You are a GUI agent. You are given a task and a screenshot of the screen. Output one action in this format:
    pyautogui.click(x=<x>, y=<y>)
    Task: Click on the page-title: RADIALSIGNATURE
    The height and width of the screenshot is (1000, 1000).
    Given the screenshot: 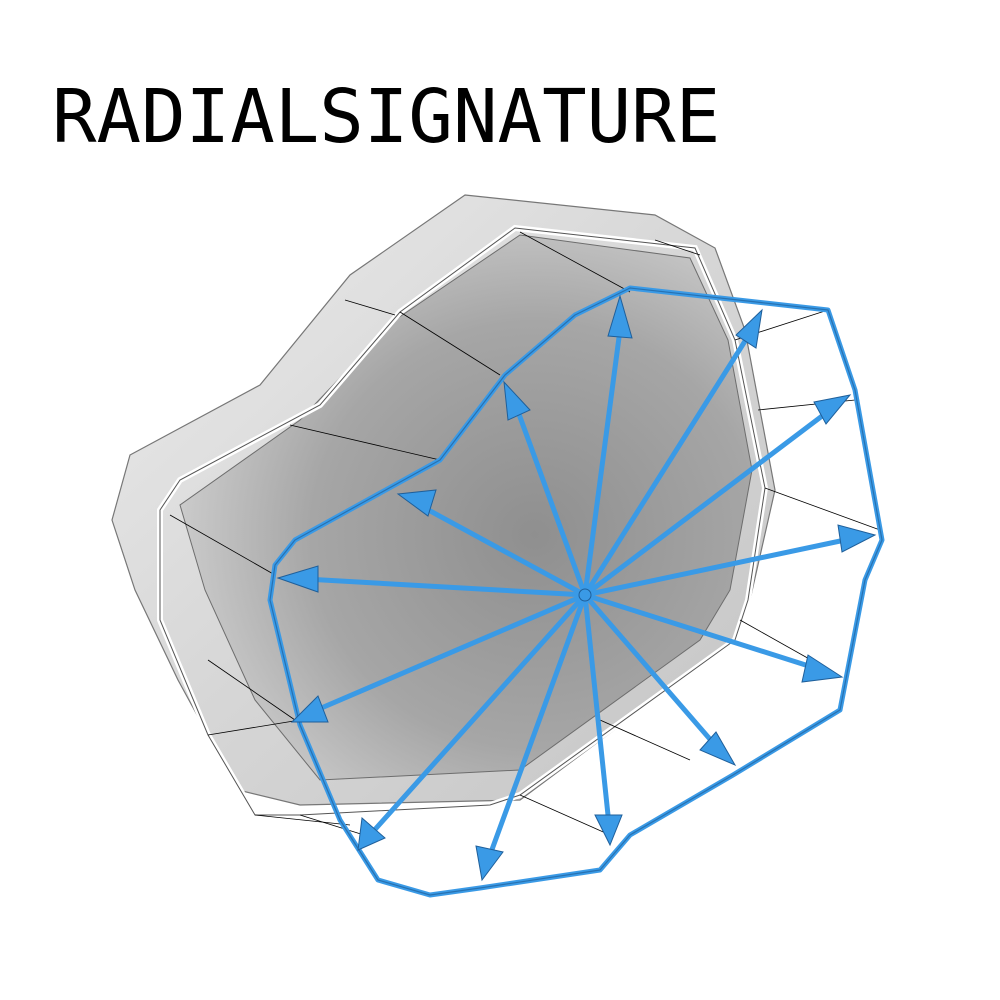 What is the action you would take?
    pyautogui.click(x=386, y=117)
    